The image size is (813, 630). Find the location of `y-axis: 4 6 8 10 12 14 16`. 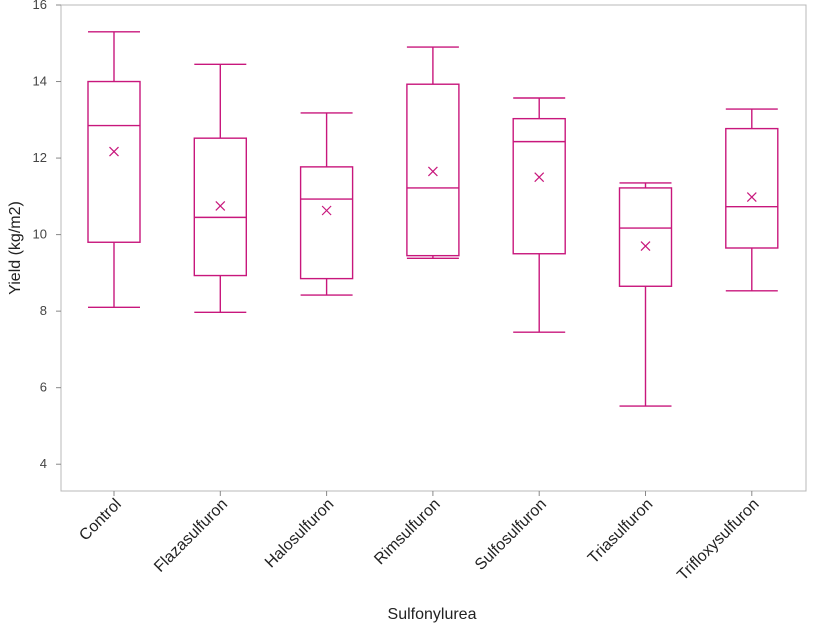

y-axis: 4 6 8 10 12 14 16 is located at coordinates (47, 235).